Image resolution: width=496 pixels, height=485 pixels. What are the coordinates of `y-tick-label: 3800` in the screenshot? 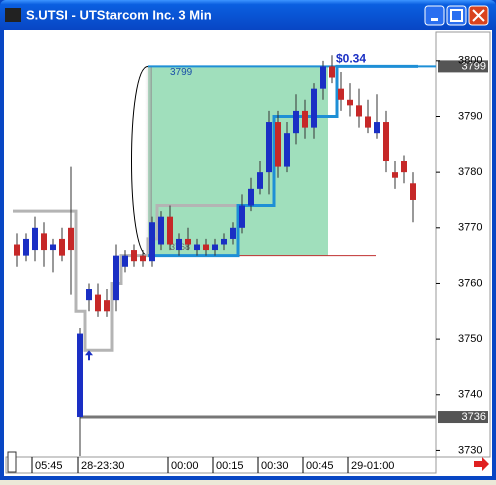 It's located at (470, 61).